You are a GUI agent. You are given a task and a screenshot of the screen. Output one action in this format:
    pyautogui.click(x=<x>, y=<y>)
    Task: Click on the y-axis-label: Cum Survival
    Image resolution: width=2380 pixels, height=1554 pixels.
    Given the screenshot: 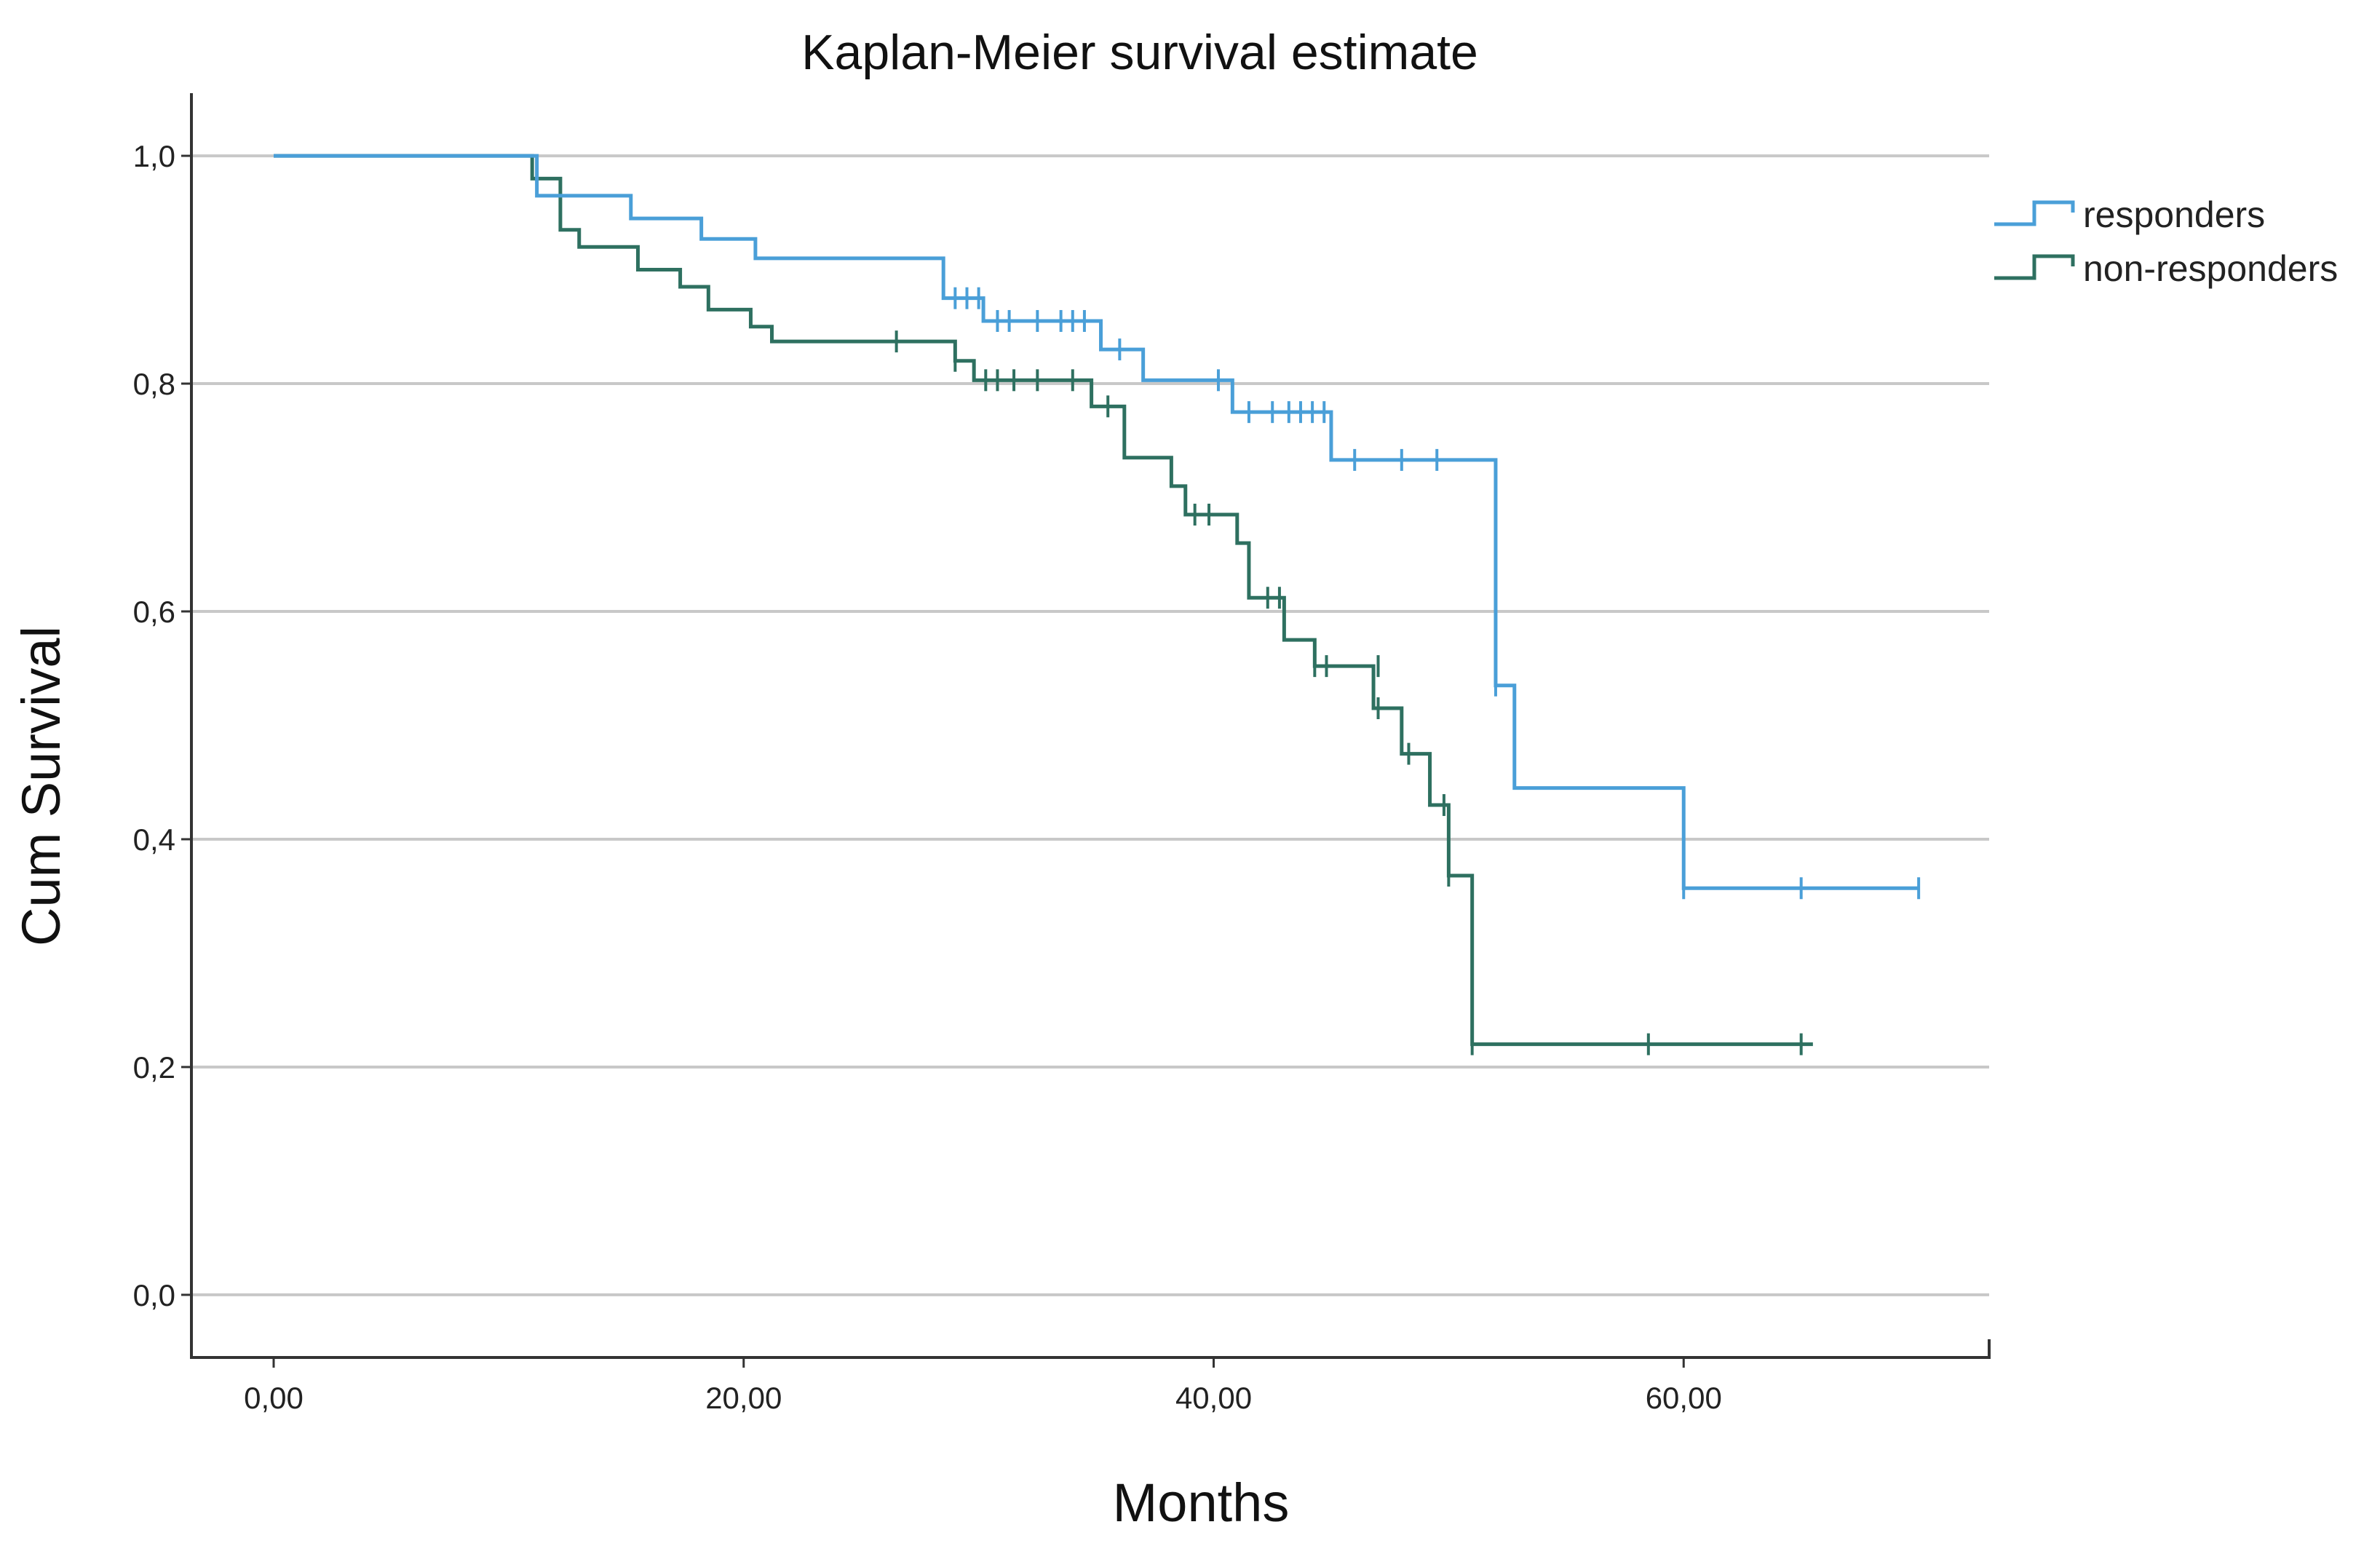 What is the action you would take?
    pyautogui.click(x=41, y=786)
    